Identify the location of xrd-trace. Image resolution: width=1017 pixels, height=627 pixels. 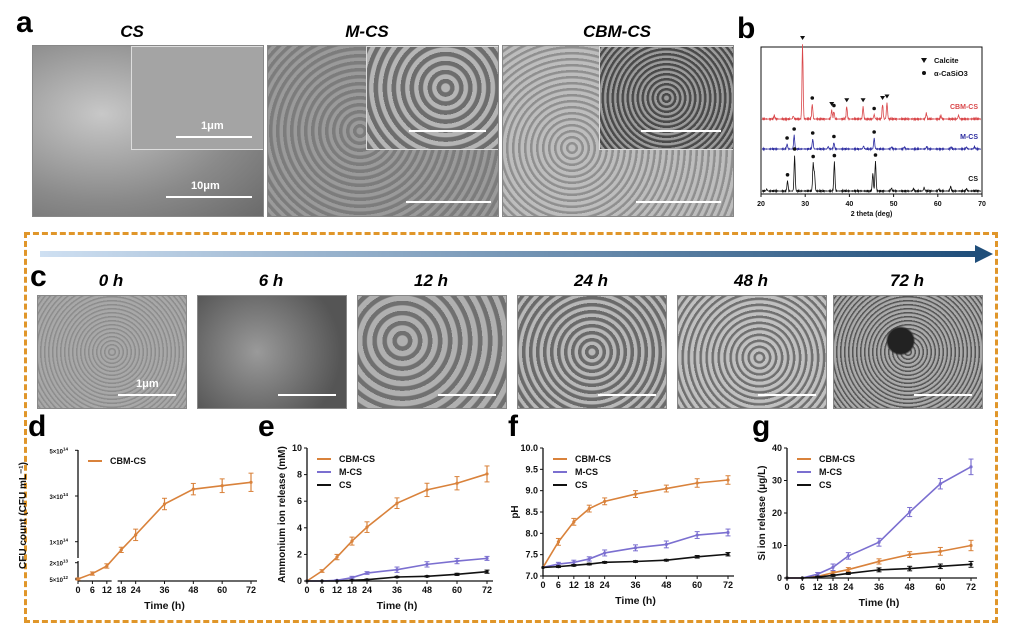
(871, 83).